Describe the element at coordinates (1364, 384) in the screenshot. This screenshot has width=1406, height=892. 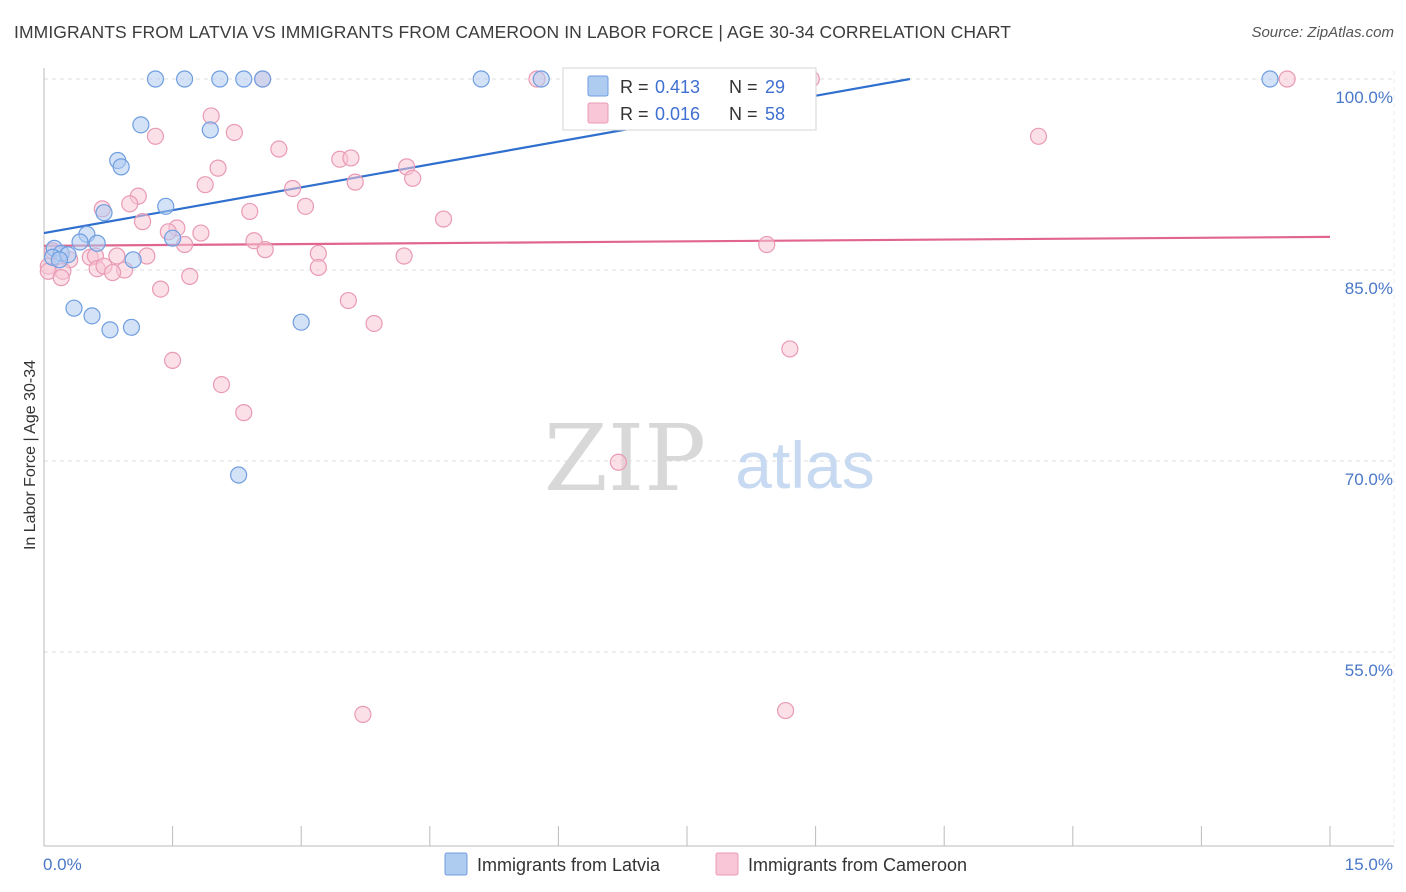
I see `y-tick-labels: 100.0% 85.0% 70.0% 55.0%` at that location.